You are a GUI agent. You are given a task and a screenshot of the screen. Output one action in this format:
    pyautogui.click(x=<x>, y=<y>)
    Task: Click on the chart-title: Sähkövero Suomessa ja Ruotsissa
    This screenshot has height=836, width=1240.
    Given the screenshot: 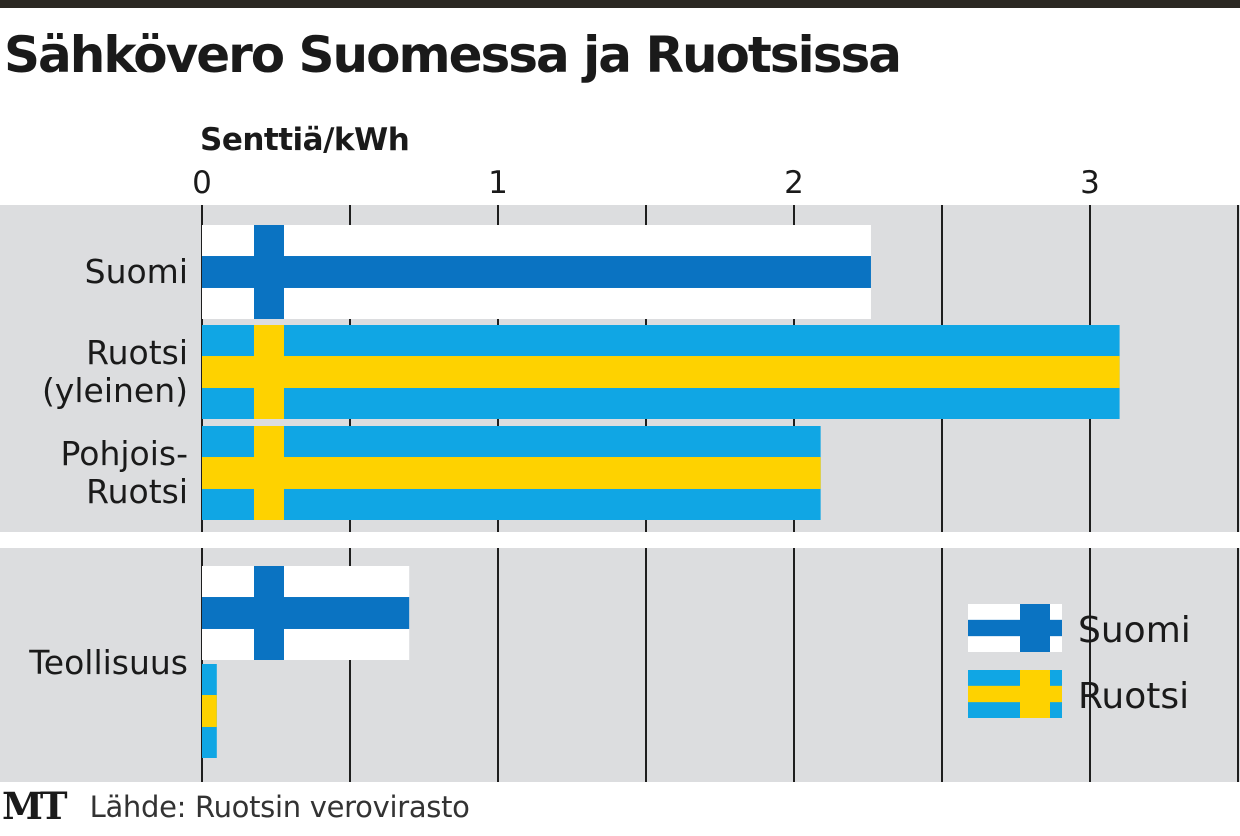 What is the action you would take?
    pyautogui.click(x=453, y=55)
    